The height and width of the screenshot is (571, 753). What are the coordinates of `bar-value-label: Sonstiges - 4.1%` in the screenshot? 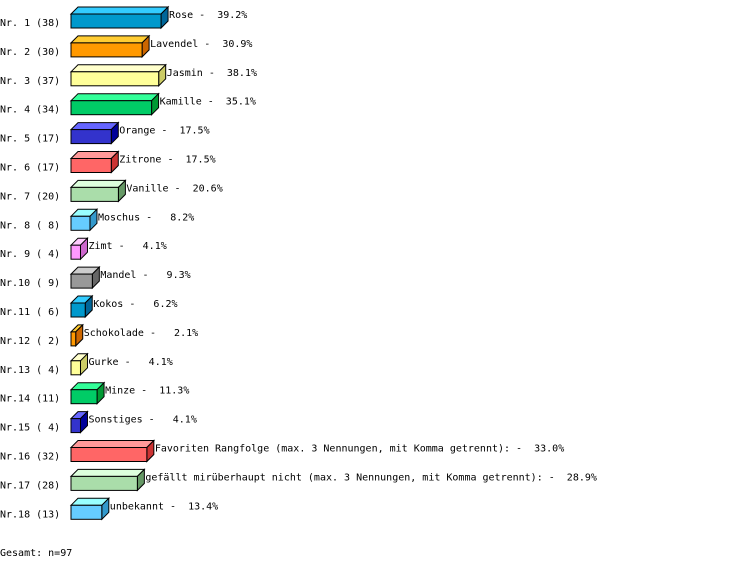 It's located at (142, 420).